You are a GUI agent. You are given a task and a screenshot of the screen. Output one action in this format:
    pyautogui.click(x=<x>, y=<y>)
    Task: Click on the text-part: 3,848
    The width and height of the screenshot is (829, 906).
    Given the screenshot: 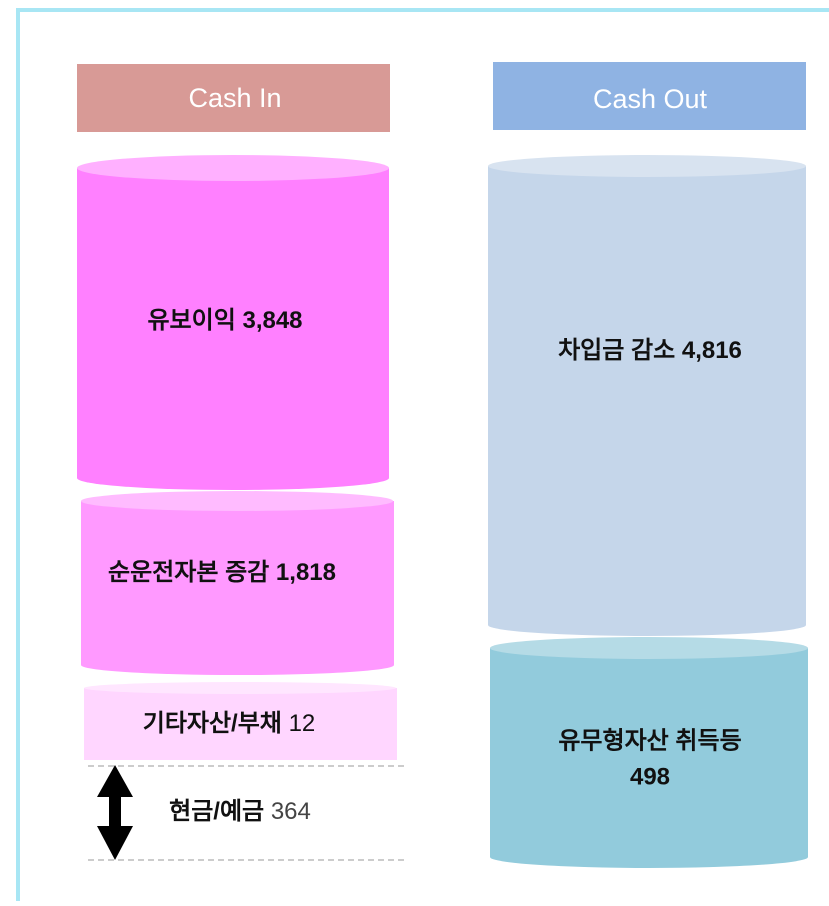 What is the action you would take?
    pyautogui.click(x=272, y=320)
    